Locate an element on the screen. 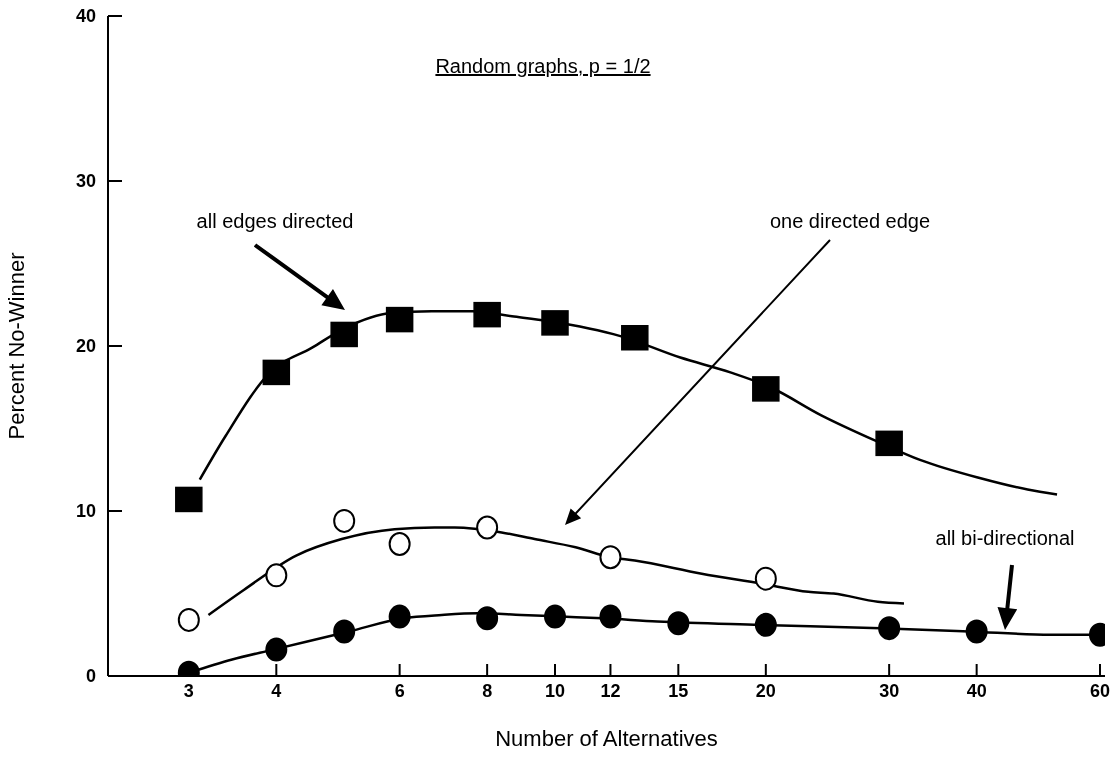 Image resolution: width=1119 pixels, height=778 pixels. x-tick-label: 3 is located at coordinates (188, 690).